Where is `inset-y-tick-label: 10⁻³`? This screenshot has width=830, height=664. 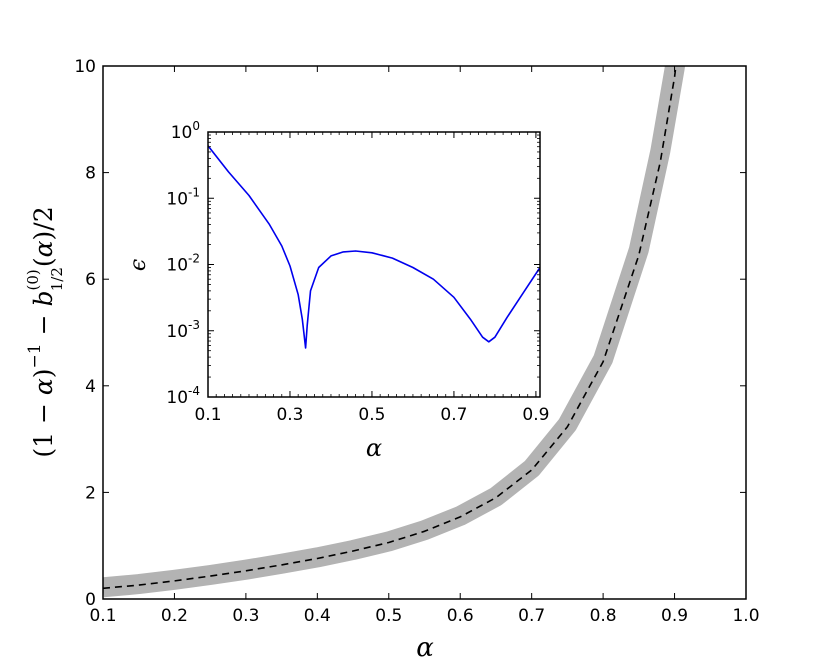 inset-y-tick-label: 10⁻³ is located at coordinates (183, 330).